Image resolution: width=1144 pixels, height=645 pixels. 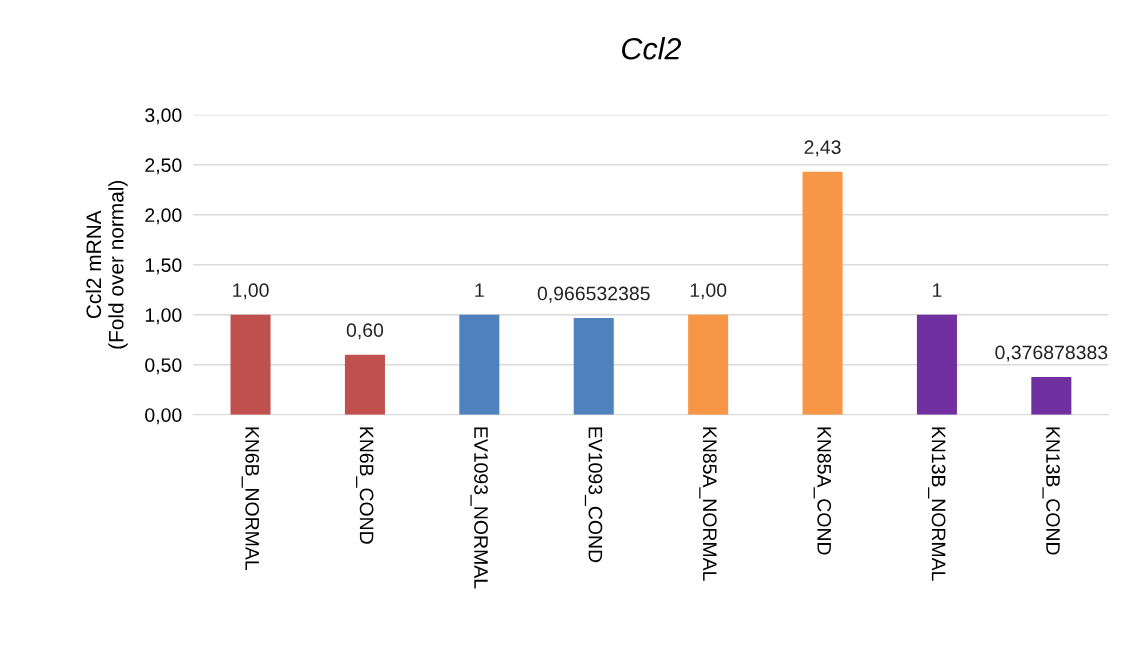 I want to click on x-tick-label: KN13B_COND, so click(x=1051, y=491).